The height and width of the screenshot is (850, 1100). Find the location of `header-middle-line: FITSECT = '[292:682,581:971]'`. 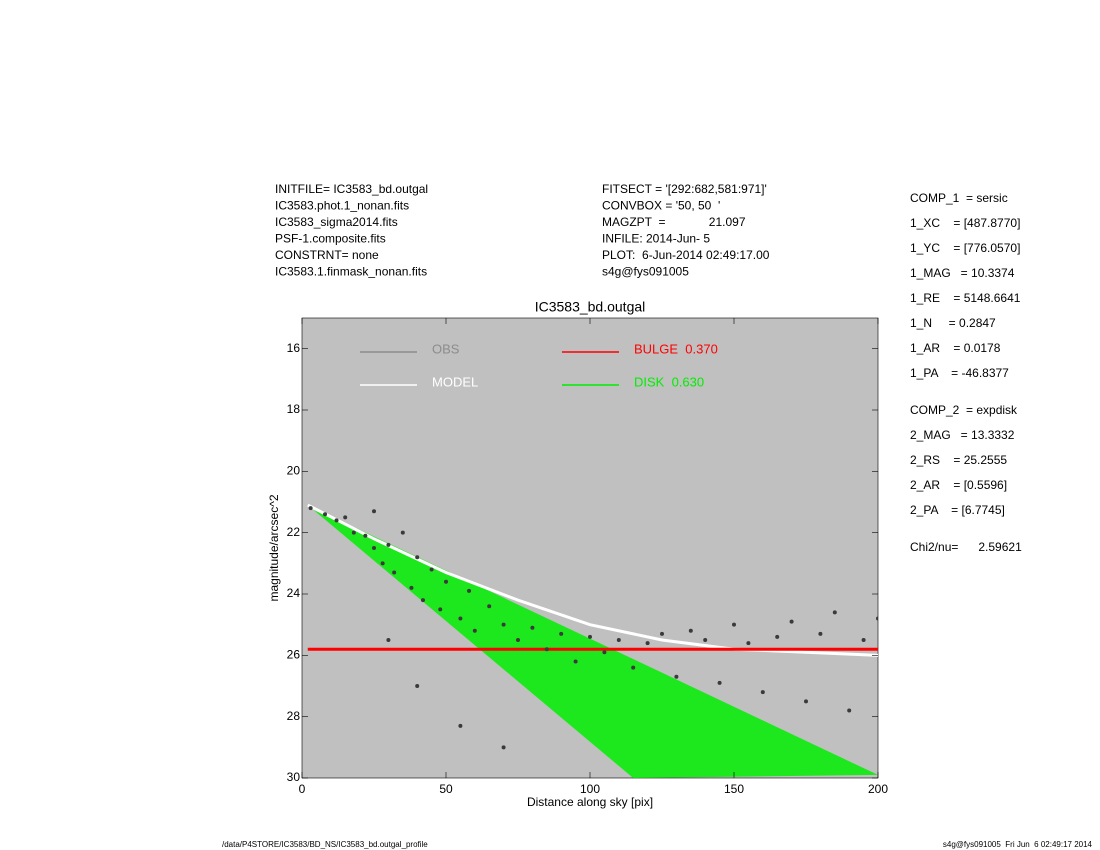

header-middle-line: FITSECT = '[292:682,581:971]' is located at coordinates (684, 189).